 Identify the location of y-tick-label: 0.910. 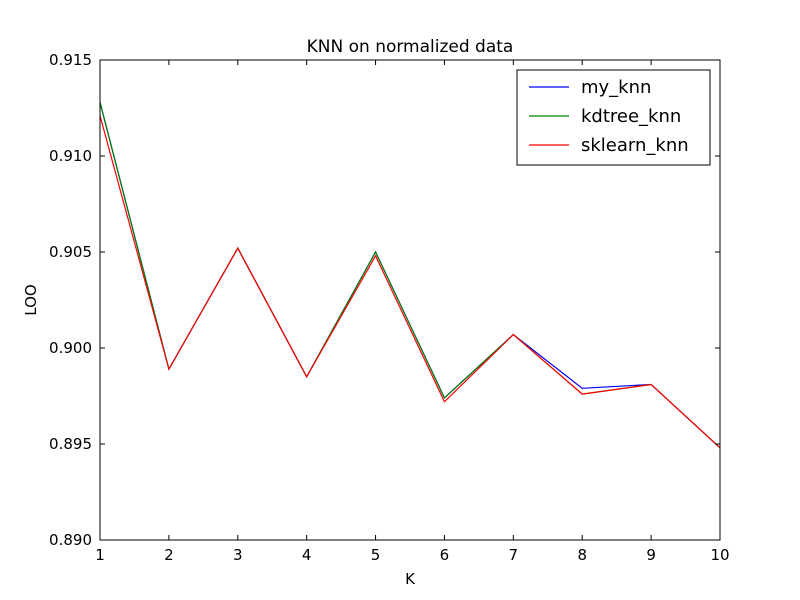
(70, 156).